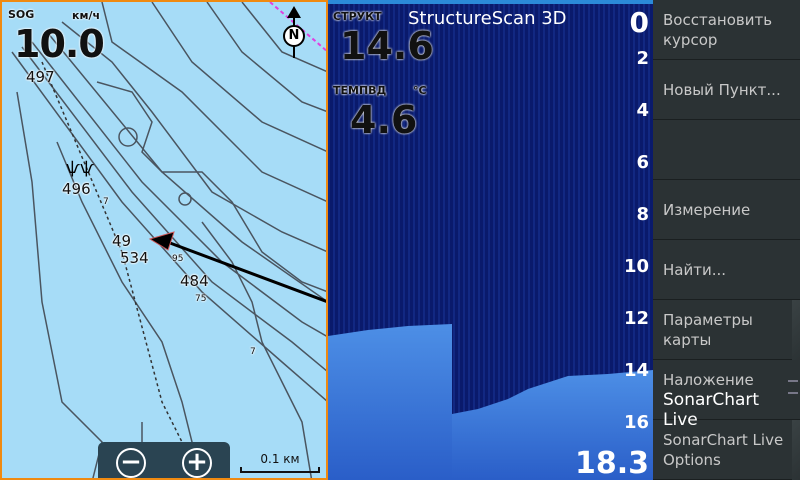 This screenshot has height=480, width=800. What do you see at coordinates (59, 44) in the screenshot?
I see `sog-value: 10.0` at bounding box center [59, 44].